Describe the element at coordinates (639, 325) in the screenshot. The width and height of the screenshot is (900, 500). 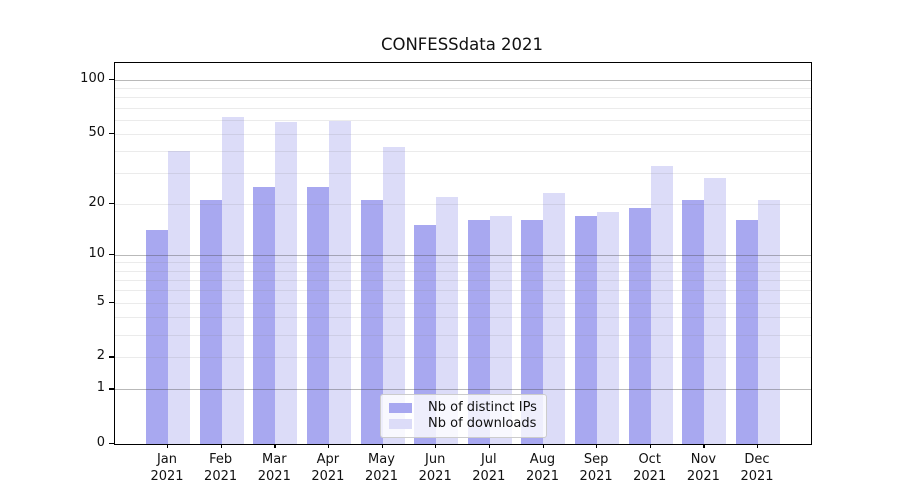
I see `bar-distinct-ips-oct` at that location.